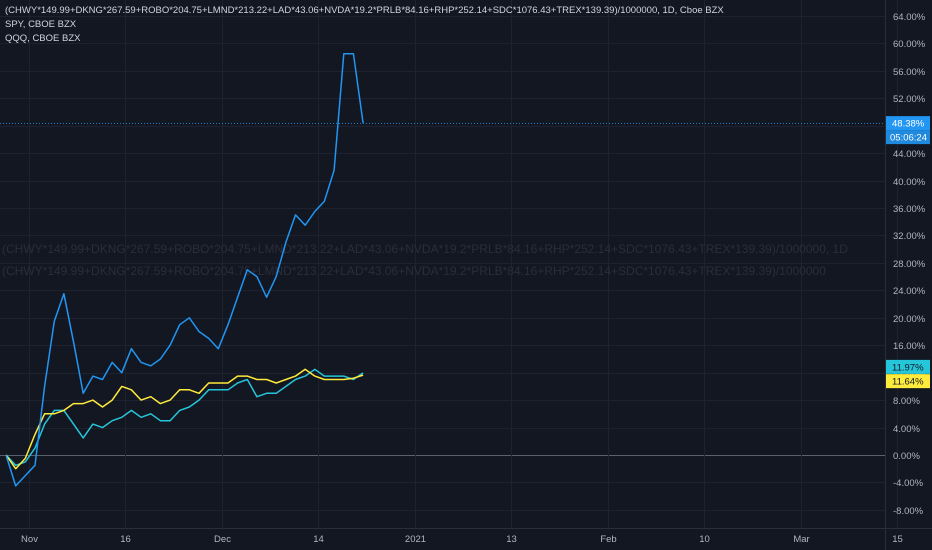 Image resolution: width=932 pixels, height=550 pixels. Describe the element at coordinates (909, 72) in the screenshot. I see `y-tick-label: 56.00%` at that location.